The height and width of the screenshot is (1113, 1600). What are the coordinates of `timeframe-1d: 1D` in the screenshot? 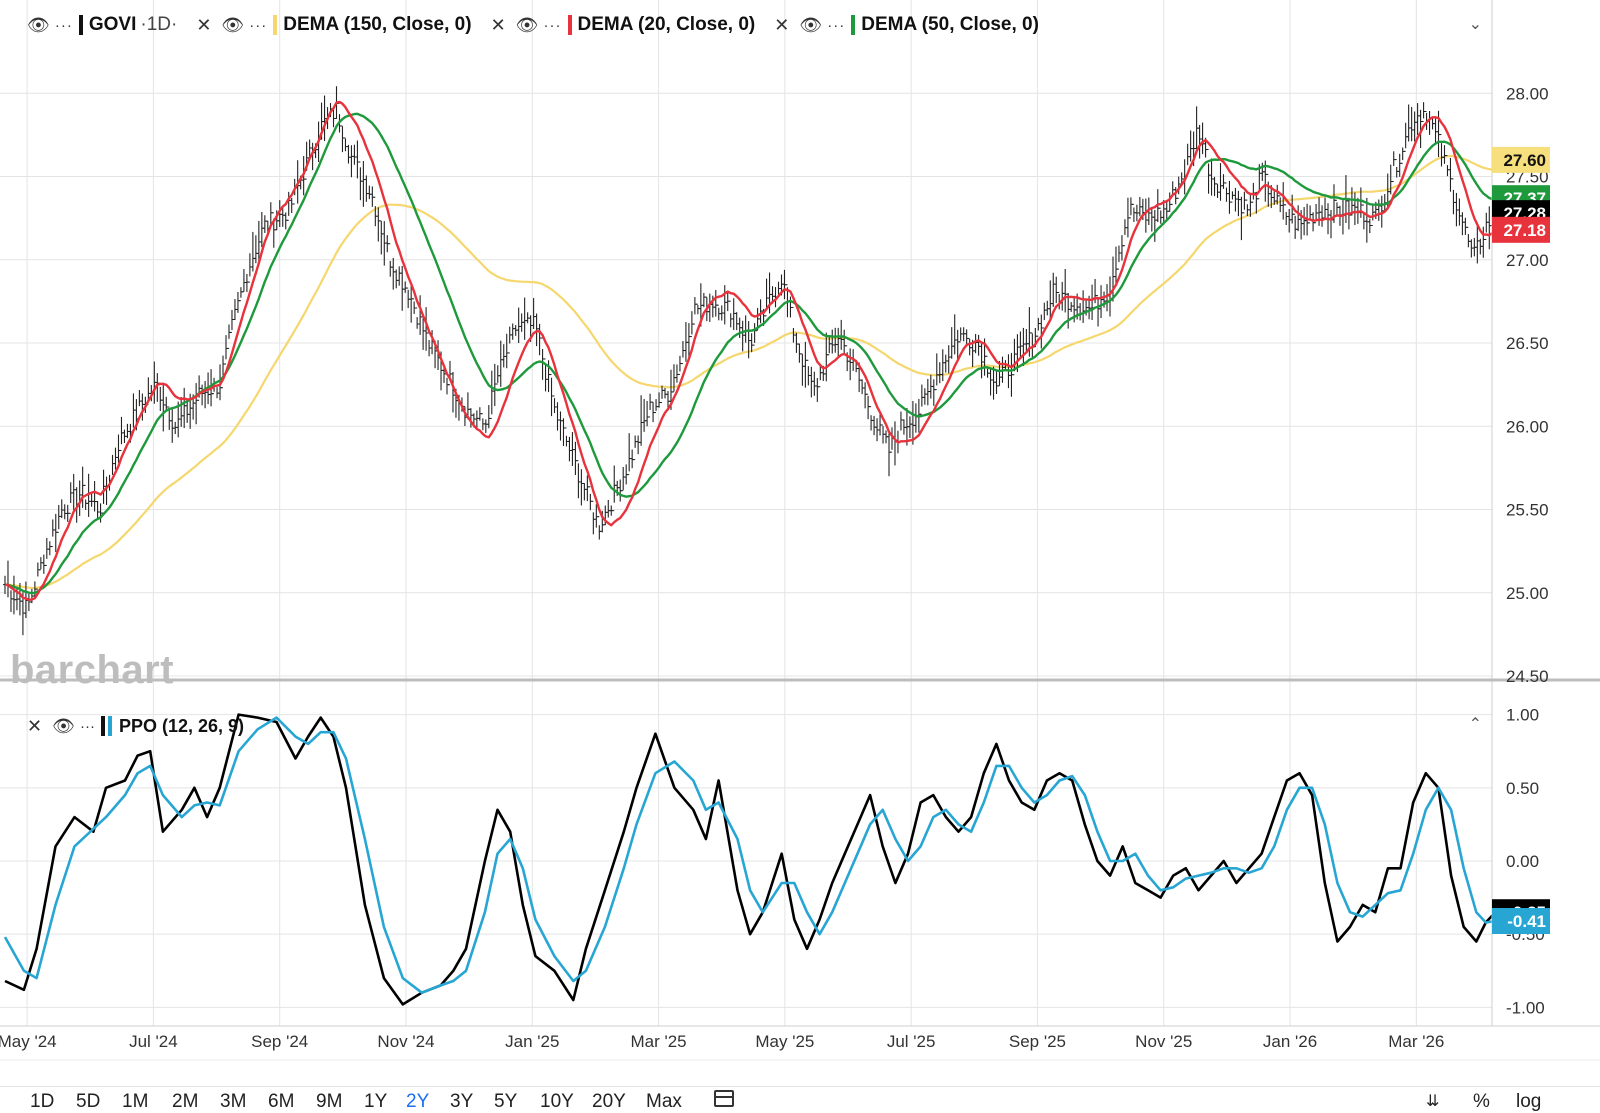 It's located at (42, 1101).